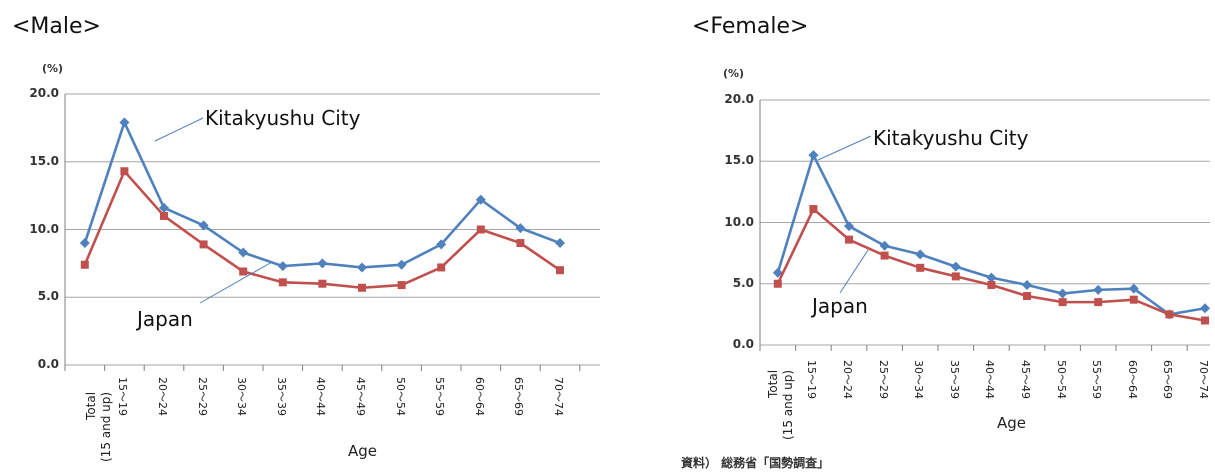  Describe the element at coordinates (755, 463) in the screenshot. I see `source-note: 資料） 総務省「国勢調査」` at that location.